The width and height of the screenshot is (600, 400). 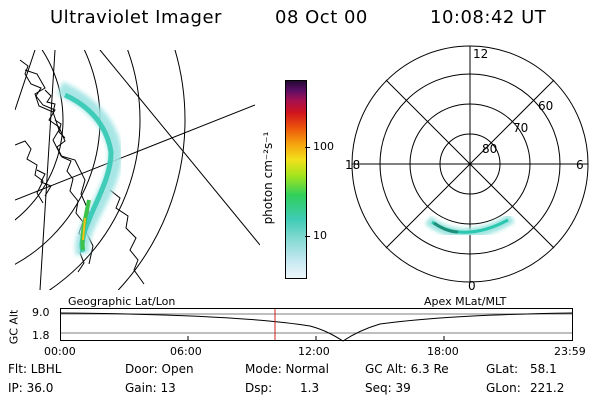 What do you see at coordinates (320, 235) in the screenshot?
I see `colorbar-tick-label-10: 10` at bounding box center [320, 235].